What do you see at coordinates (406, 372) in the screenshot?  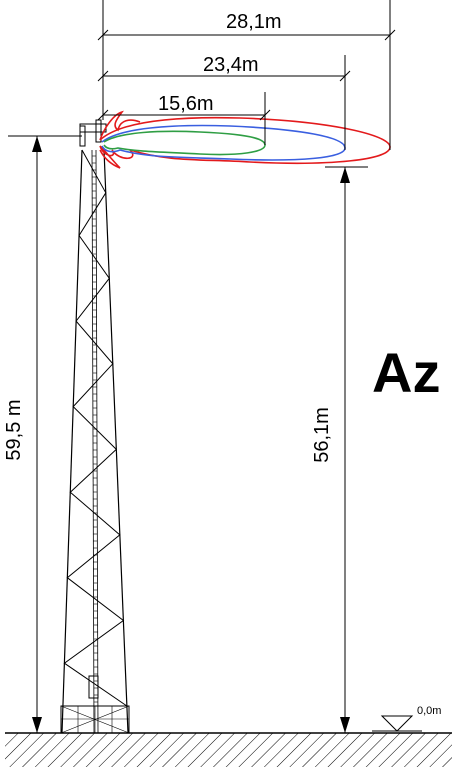 I see `azimuth-label: Az` at bounding box center [406, 372].